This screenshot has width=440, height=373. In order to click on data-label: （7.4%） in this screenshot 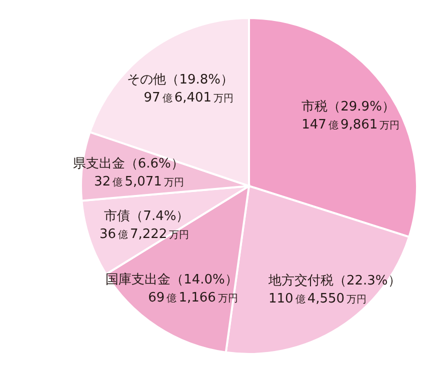, I will do `click(160, 216)`.